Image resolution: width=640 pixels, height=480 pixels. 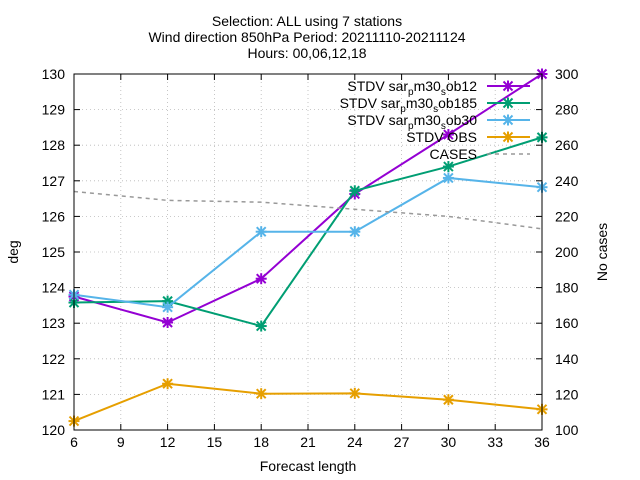 I want to click on legend-label: STDV sarpm30sob185, so click(x=409, y=105).